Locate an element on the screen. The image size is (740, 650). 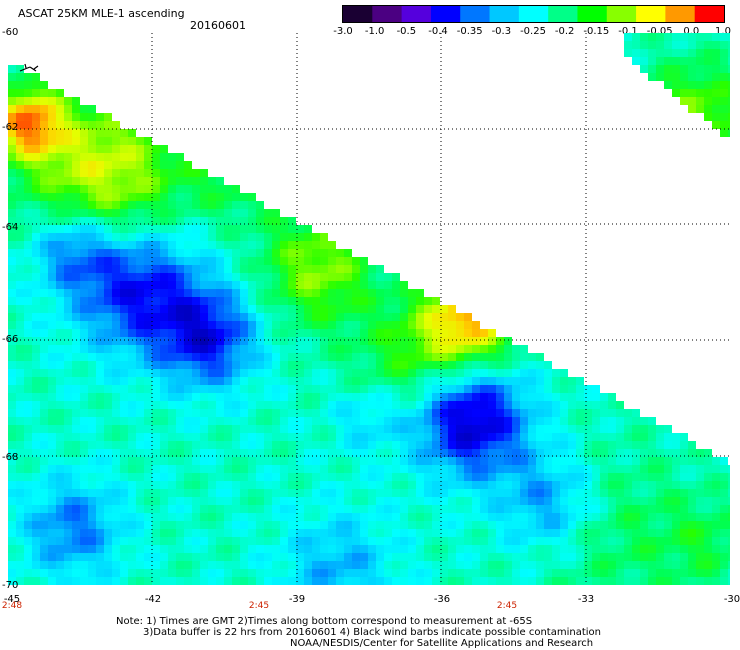
chart-date: 20160601 is located at coordinates (218, 25).